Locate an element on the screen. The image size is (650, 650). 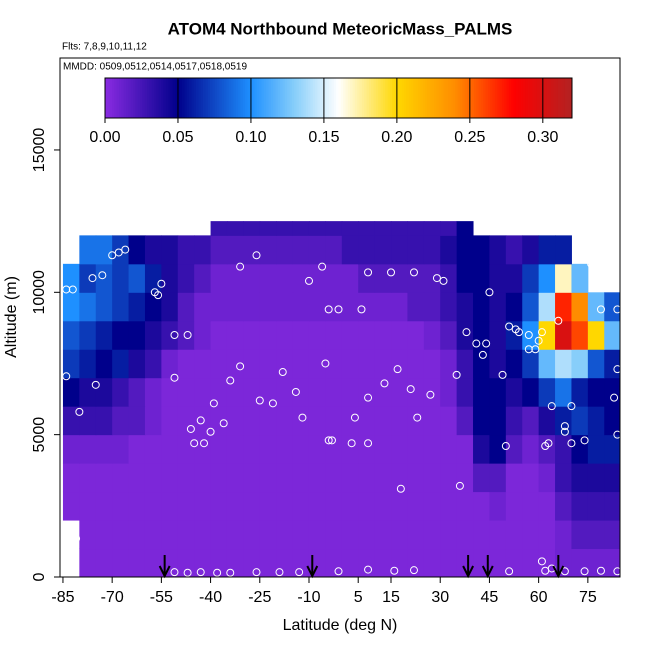
arrow is located at coordinates (558, 567).